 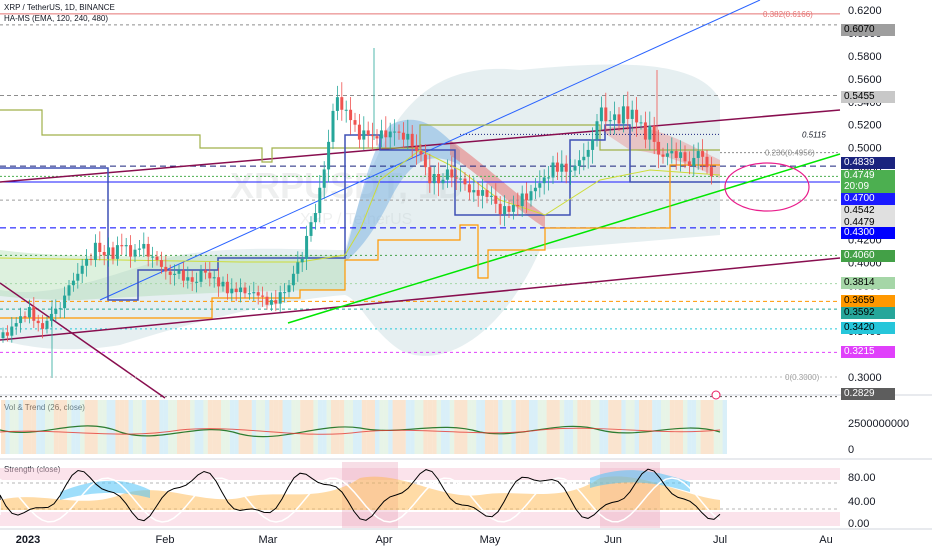 What do you see at coordinates (360, 500) in the screenshot?
I see `strength-line-white` at bounding box center [360, 500].